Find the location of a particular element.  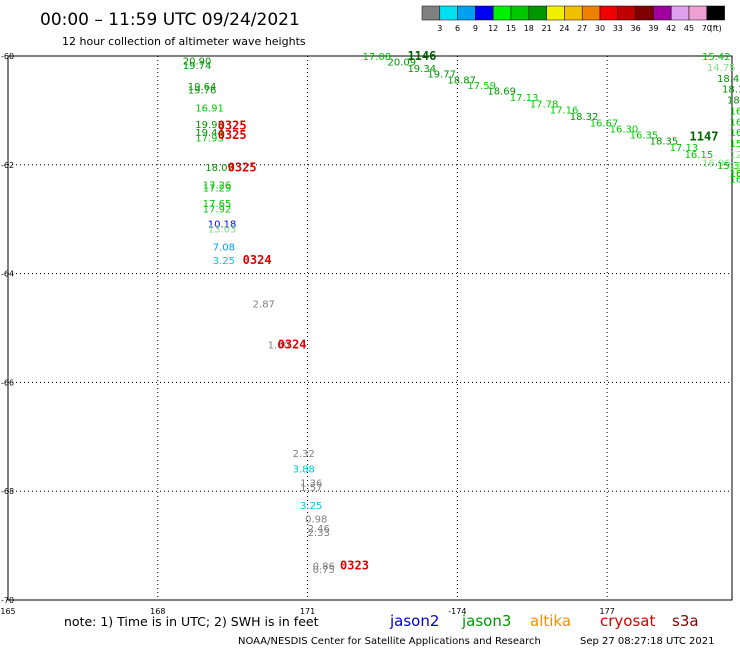

swh-value: 19.93 is located at coordinates (209, 125).